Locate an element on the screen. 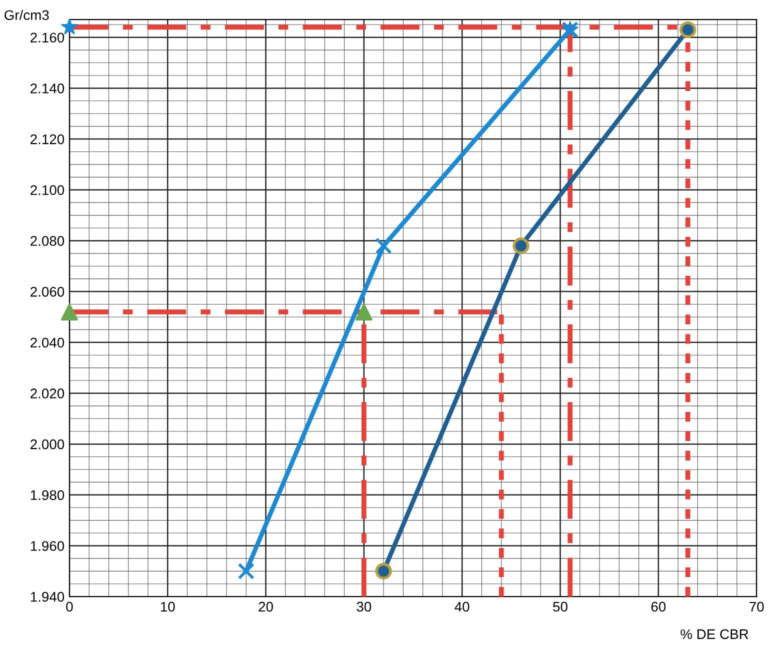  x-tick-label: 50 is located at coordinates (560, 607).